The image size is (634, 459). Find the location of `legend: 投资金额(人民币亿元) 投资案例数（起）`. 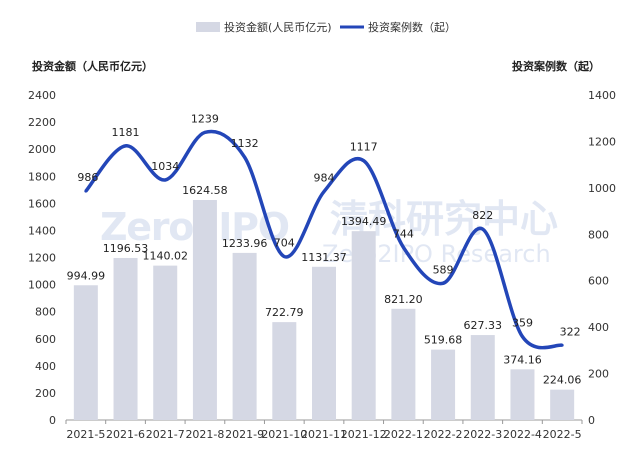

legend: 投资金额(人民币亿元) 投资案例数（起） is located at coordinates (326, 27).